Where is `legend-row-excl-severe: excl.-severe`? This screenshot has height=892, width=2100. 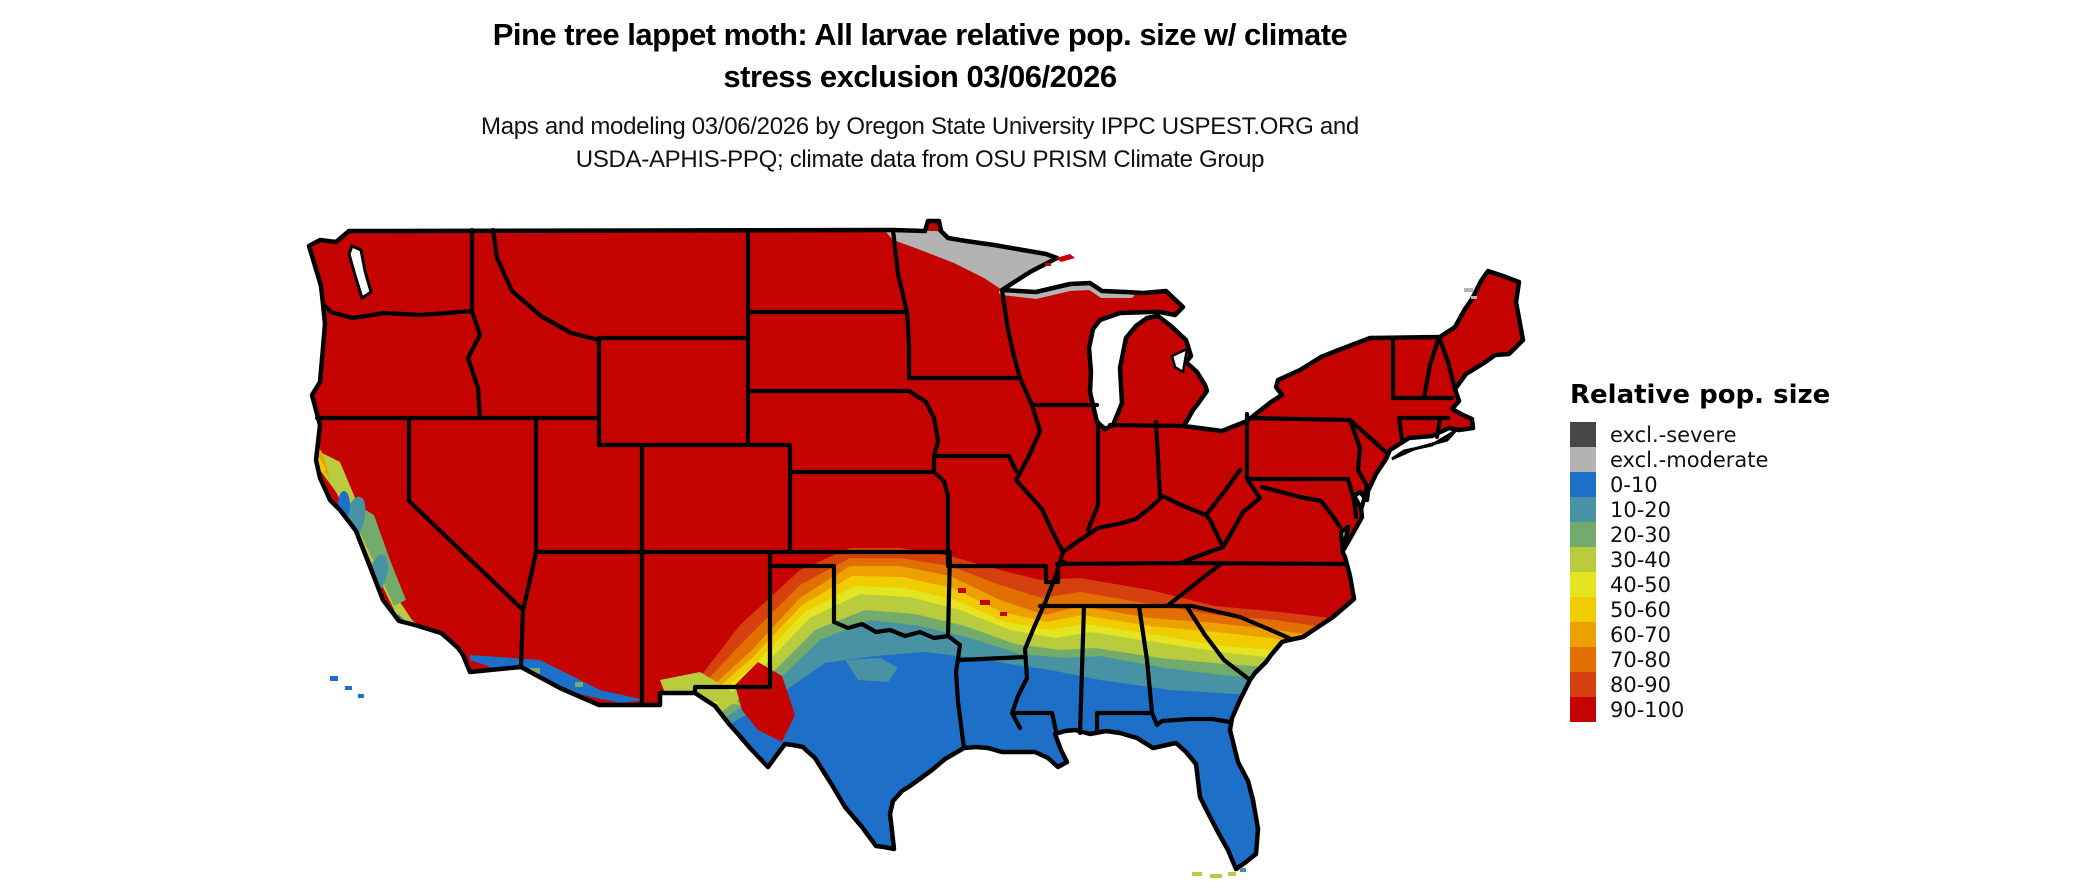
legend-row-excl-severe: excl.-severe is located at coordinates (1700, 434).